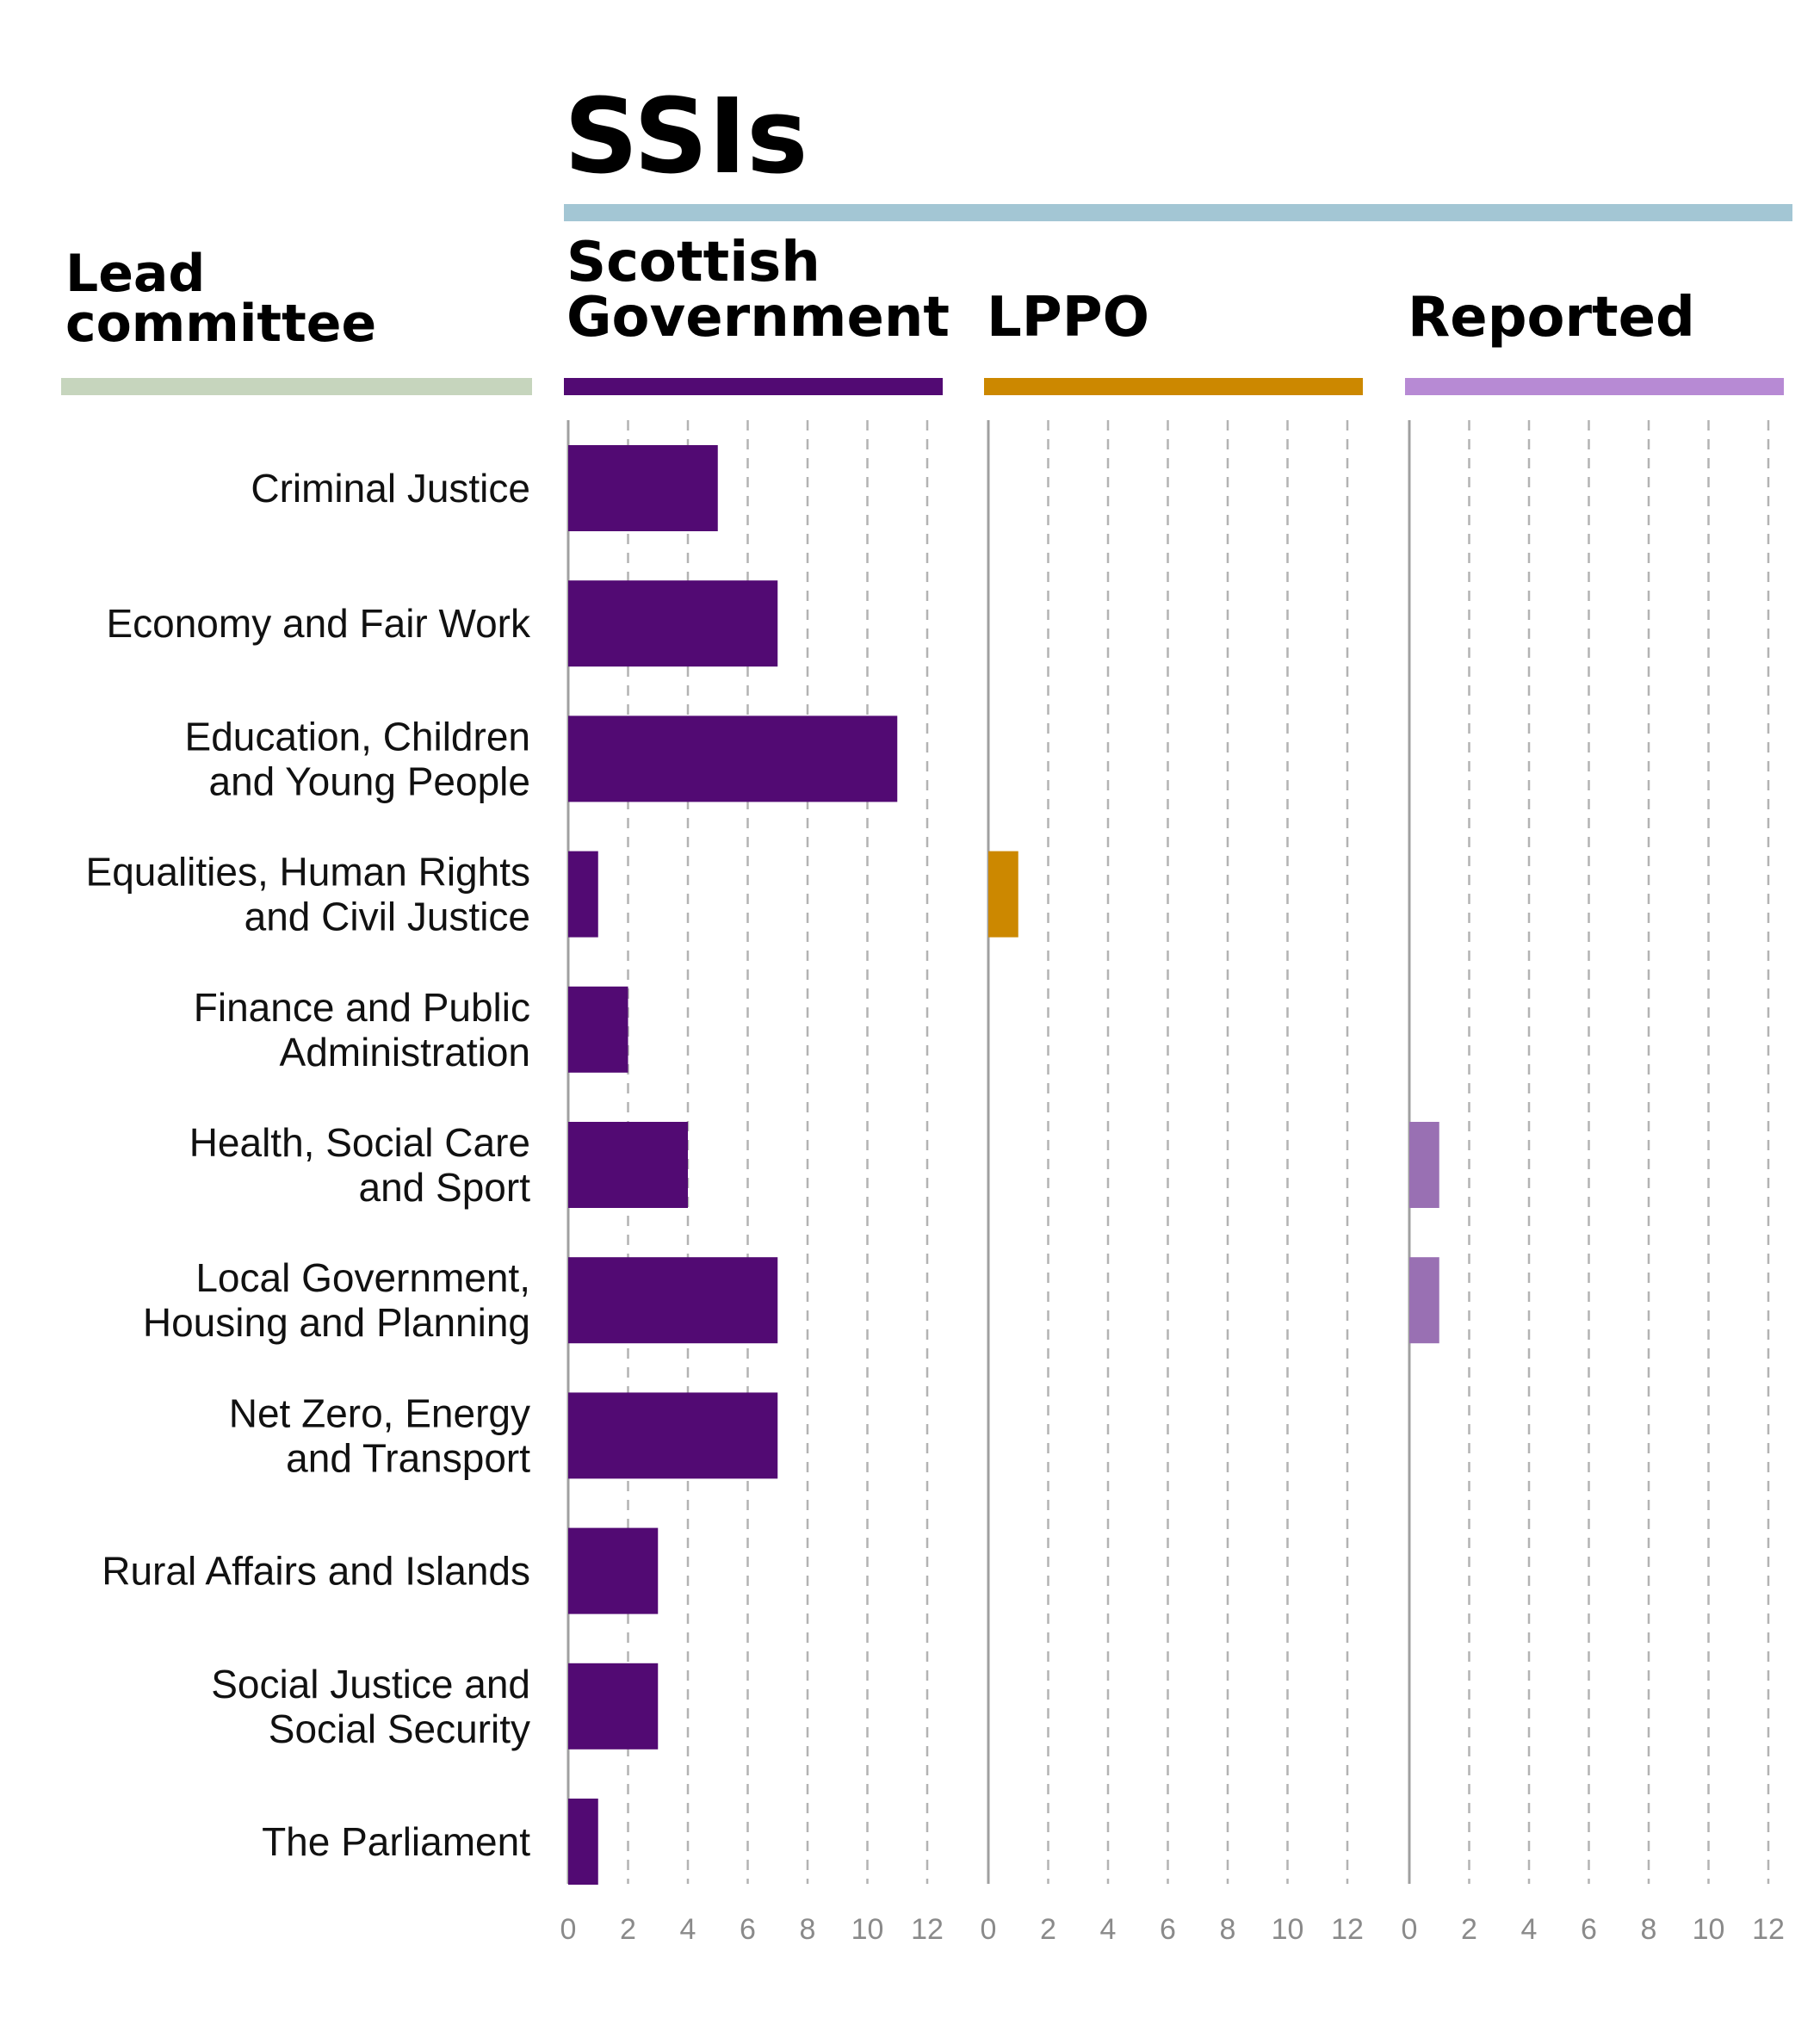  Describe the element at coordinates (135, 274) in the screenshot. I see `category-header: Lead` at that location.